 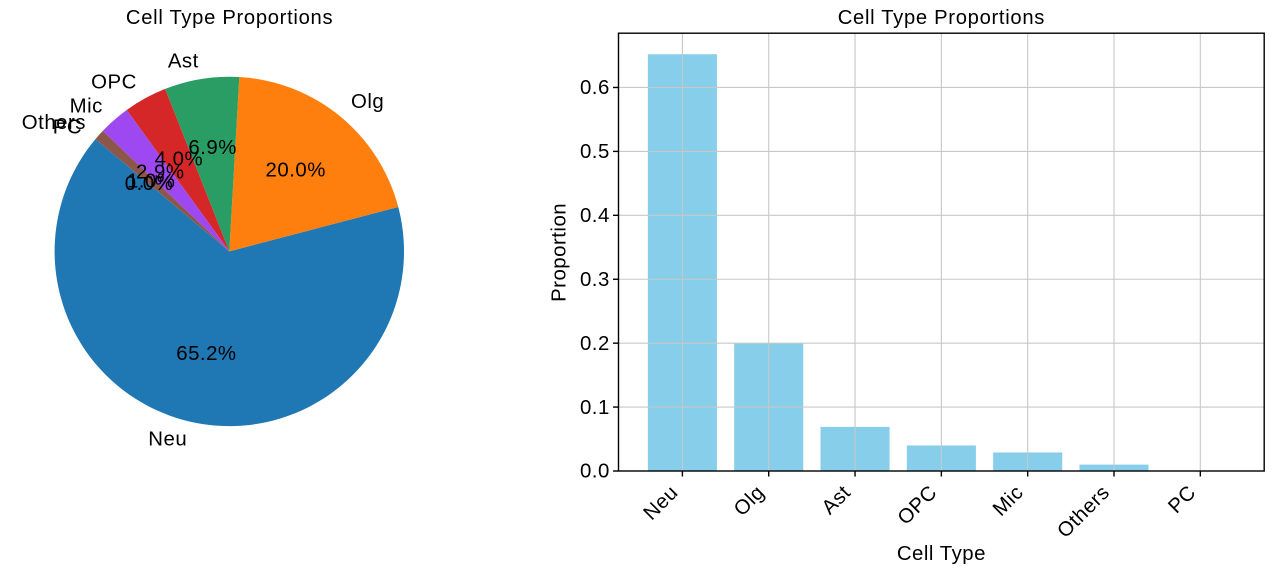 I want to click on svg-text: Others, so click(x=54, y=123).